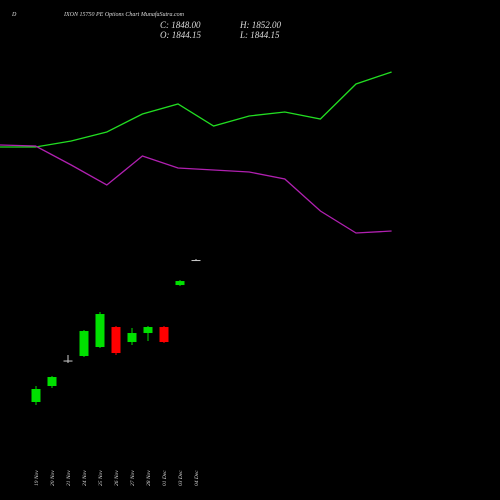 Image resolution: width=500 pixels, height=500 pixels. I want to click on x-tick-label: 19 Nov, so click(37, 478).